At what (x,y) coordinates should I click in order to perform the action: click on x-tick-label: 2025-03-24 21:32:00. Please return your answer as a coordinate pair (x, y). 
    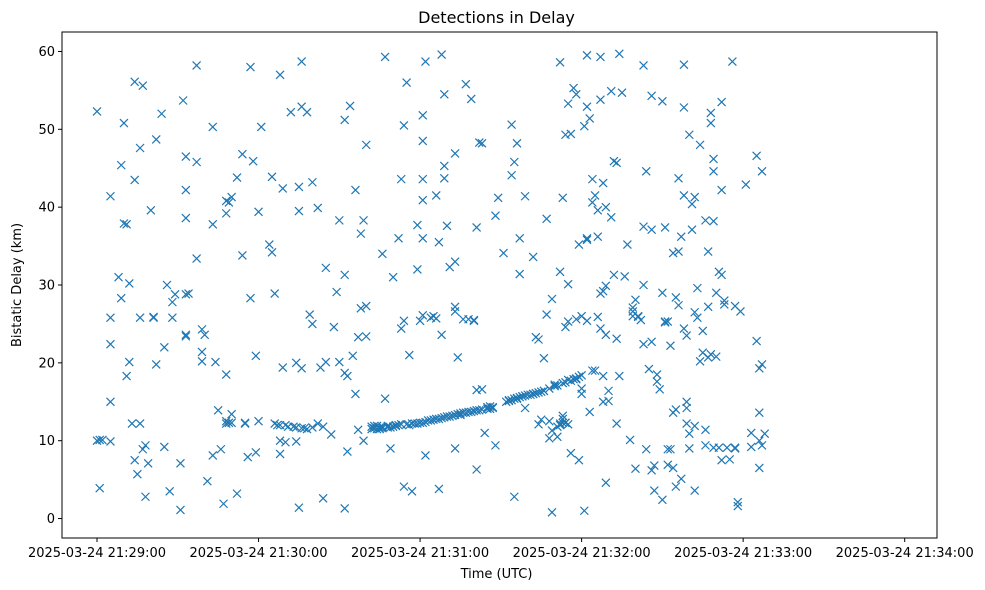
    Looking at the image, I should click on (582, 553).